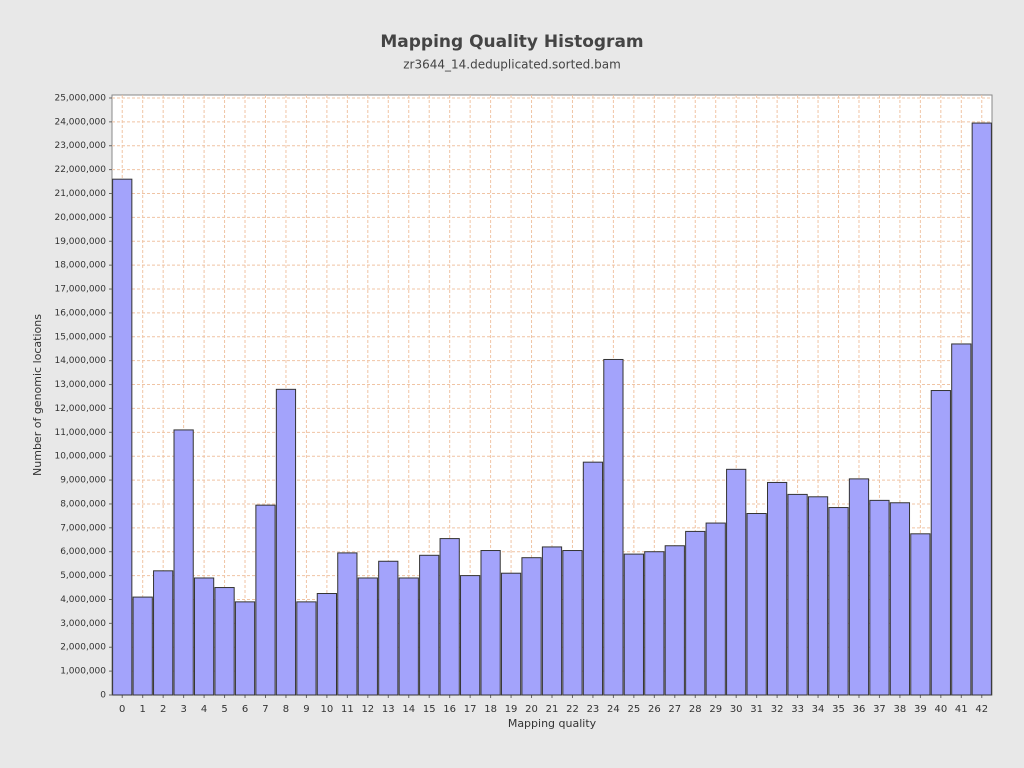 The image size is (1024, 768). I want to click on y-tick-label: 11,000,000, so click(80, 433).